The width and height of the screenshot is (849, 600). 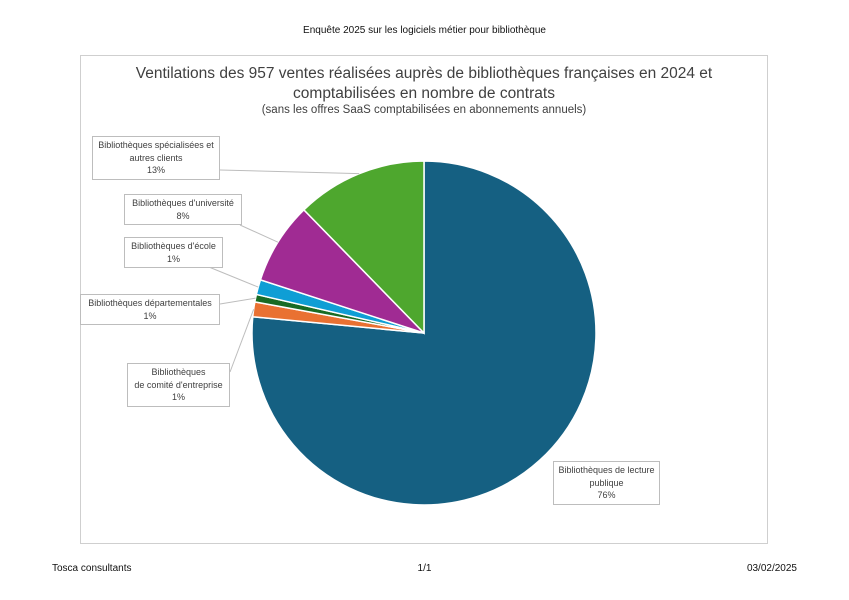 I want to click on label-percent: 8%, so click(x=183, y=215).